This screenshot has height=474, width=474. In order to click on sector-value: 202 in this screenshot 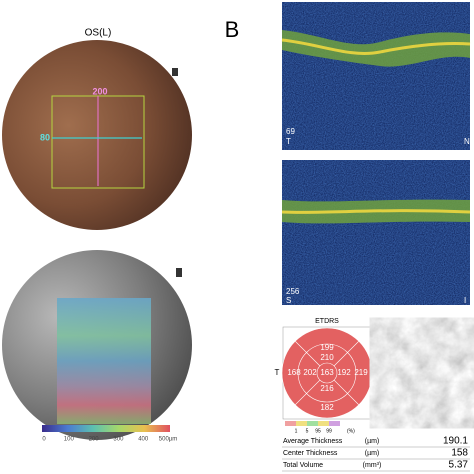, I will do `click(310, 372)`.